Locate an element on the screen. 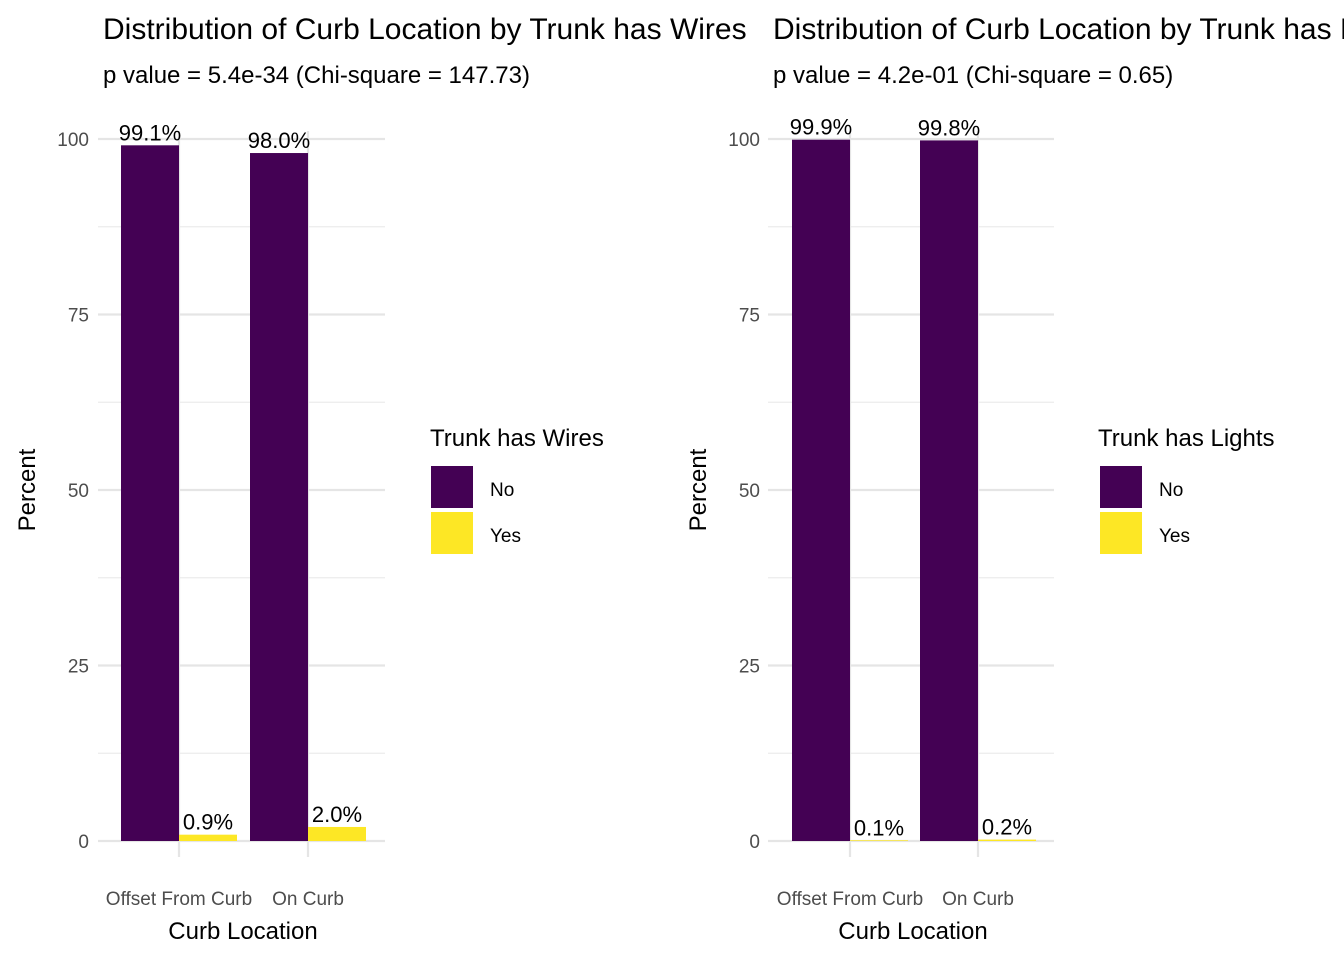 This screenshot has height=960, width=1344. data-label-layer: 99.1% 98.0% 0.9% 2.0% is located at coordinates (240, 477).